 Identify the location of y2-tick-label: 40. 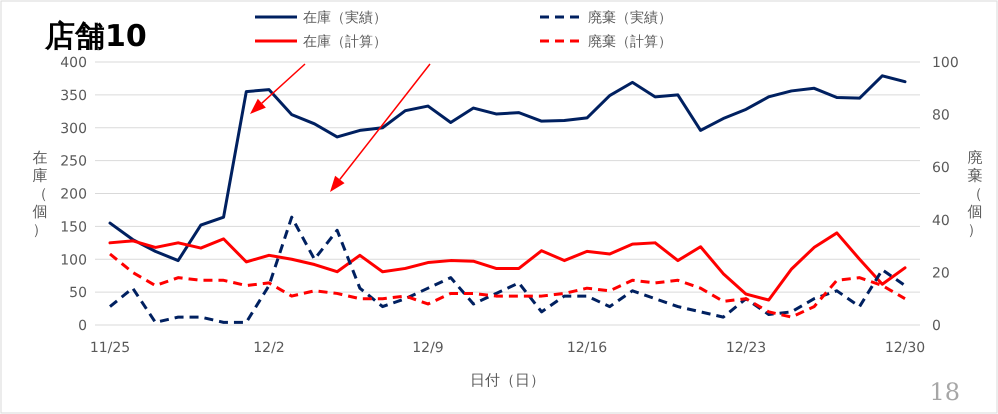
(941, 220).